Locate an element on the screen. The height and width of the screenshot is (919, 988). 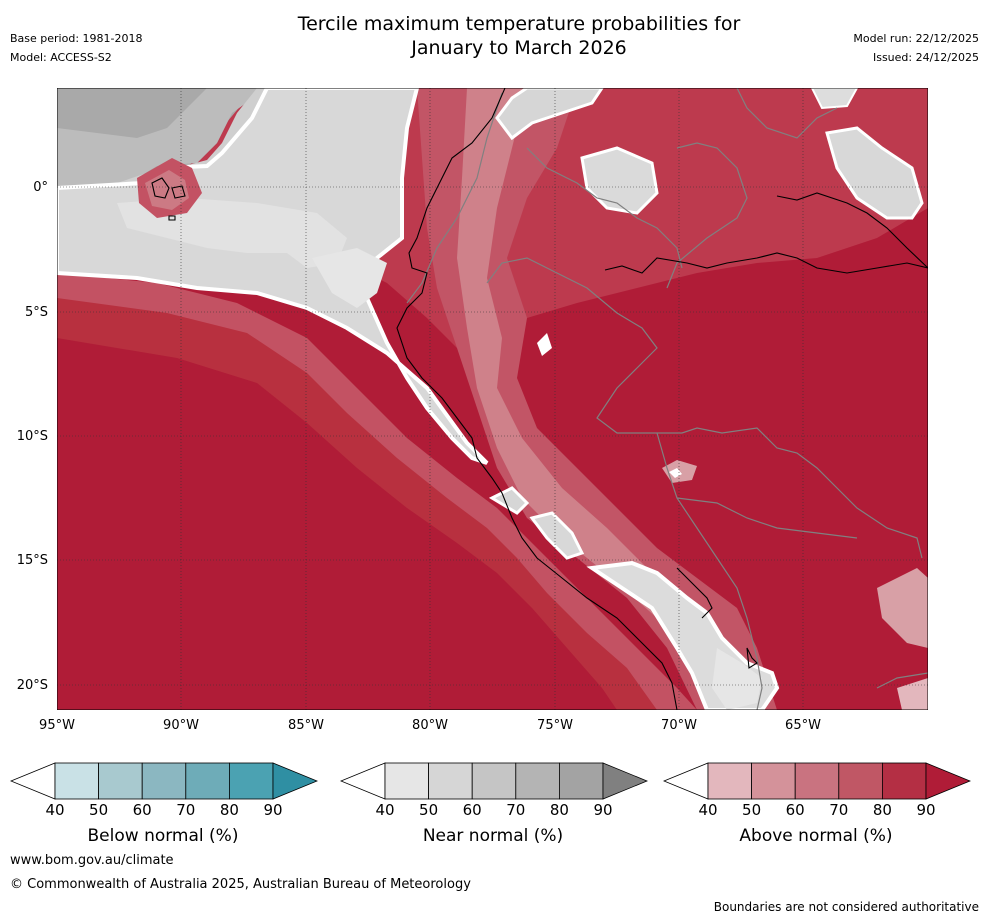
near-normal-low-extension is located at coordinates (363, 781).